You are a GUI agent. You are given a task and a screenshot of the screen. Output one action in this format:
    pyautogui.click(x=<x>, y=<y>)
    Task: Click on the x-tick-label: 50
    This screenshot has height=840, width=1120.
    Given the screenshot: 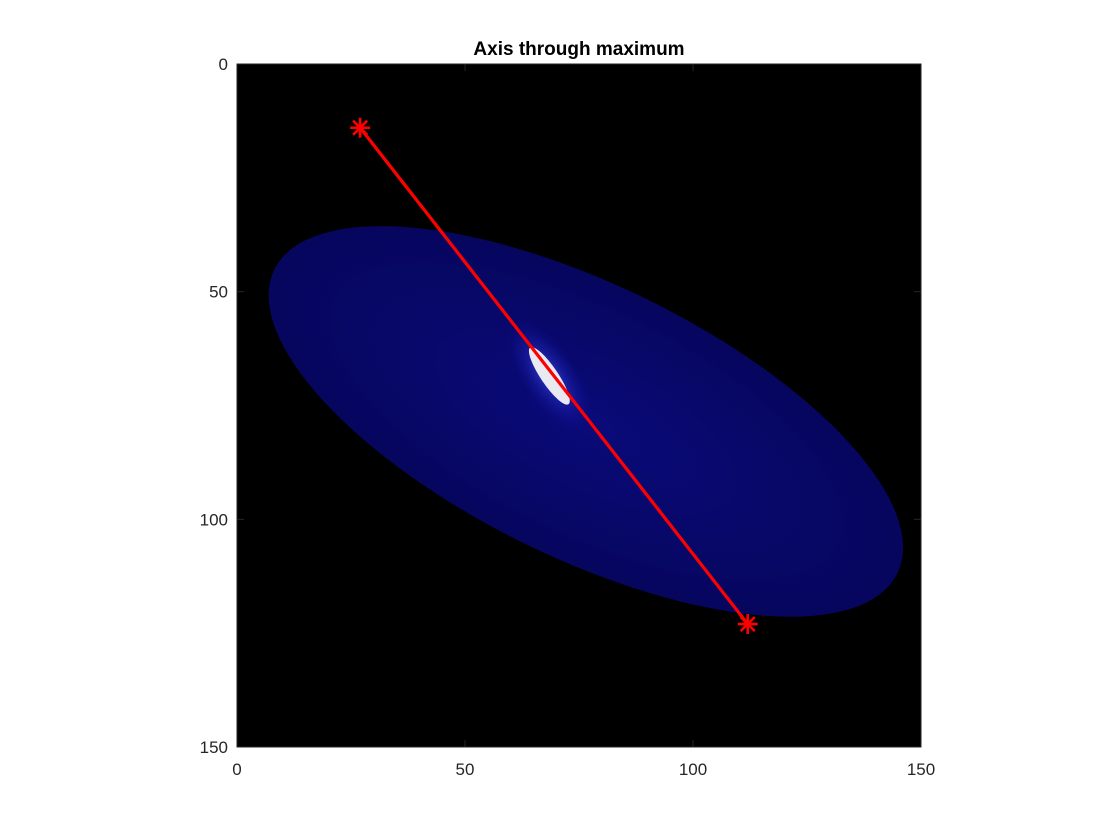 What is the action you would take?
    pyautogui.click(x=465, y=769)
    